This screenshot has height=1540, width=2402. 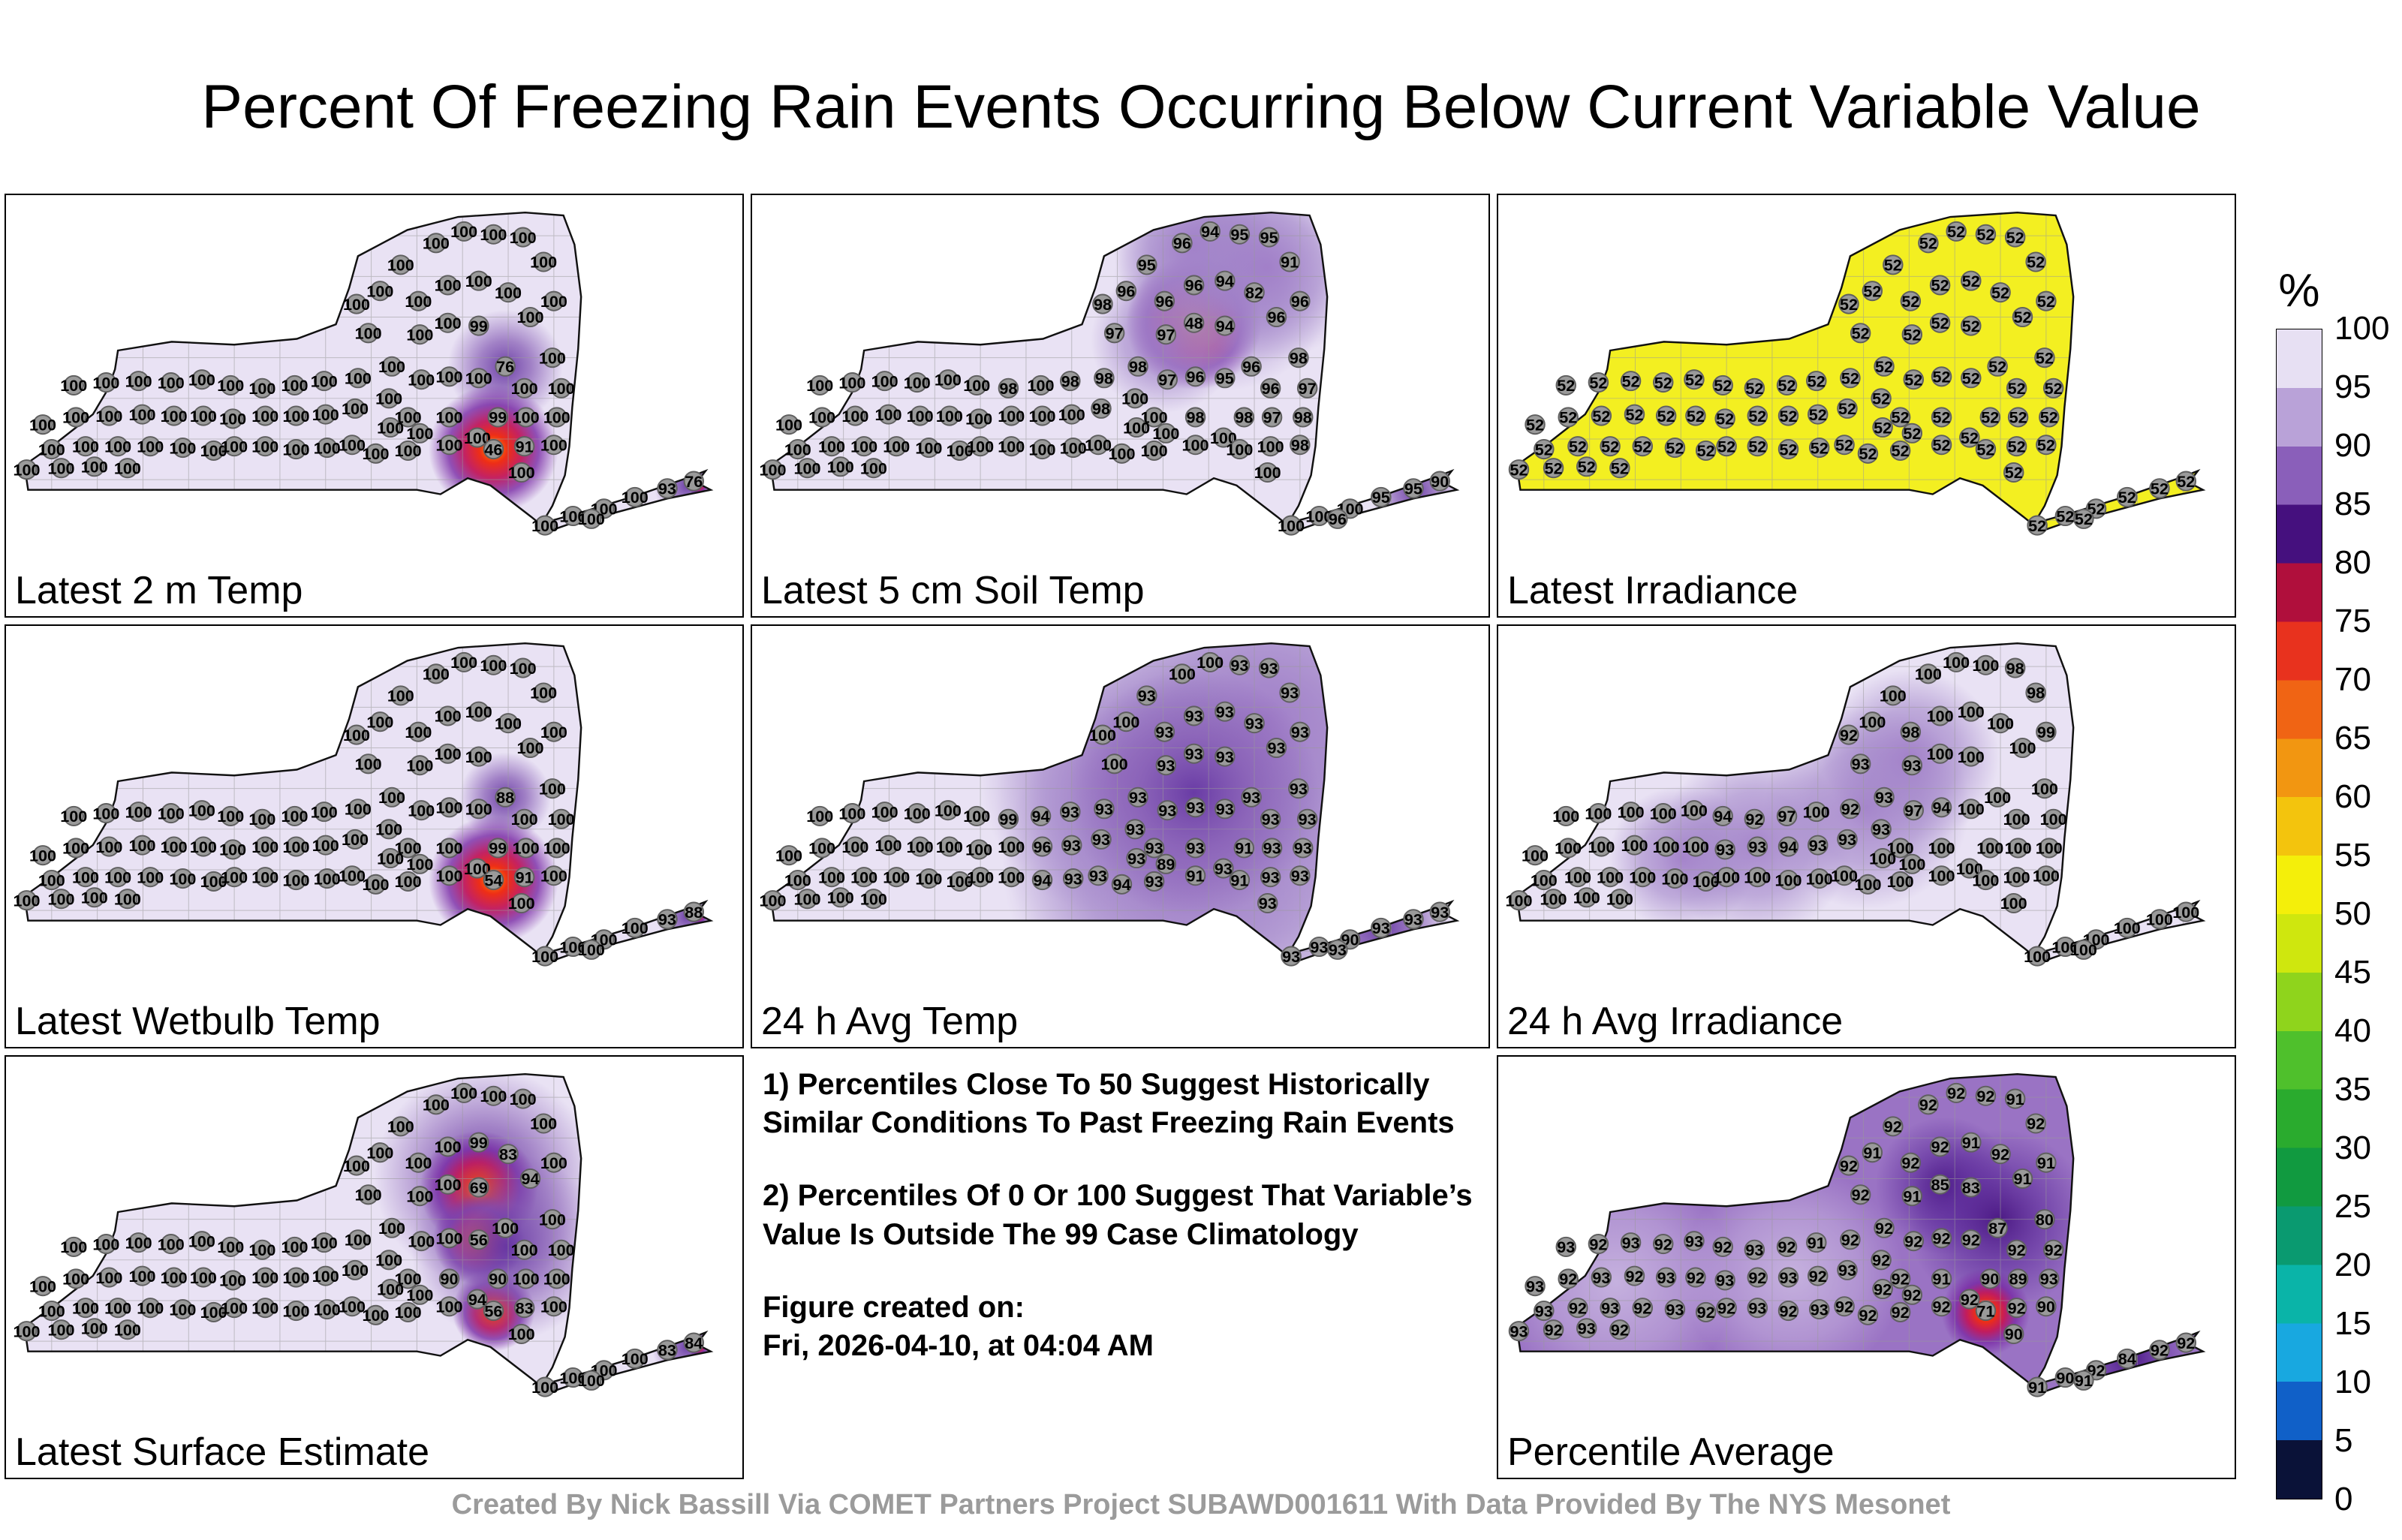 What do you see at coordinates (2352, 972) in the screenshot?
I see `colorbar-tick-label: 45` at bounding box center [2352, 972].